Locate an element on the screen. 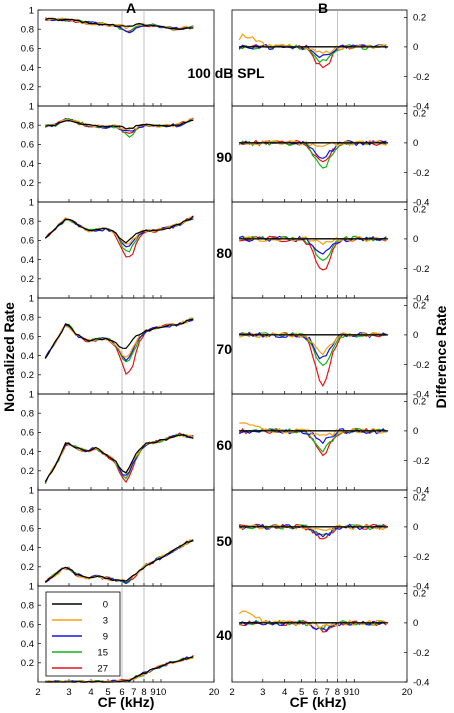 This screenshot has height=713, width=454. panel-letter-b: B is located at coordinates (323, 8).